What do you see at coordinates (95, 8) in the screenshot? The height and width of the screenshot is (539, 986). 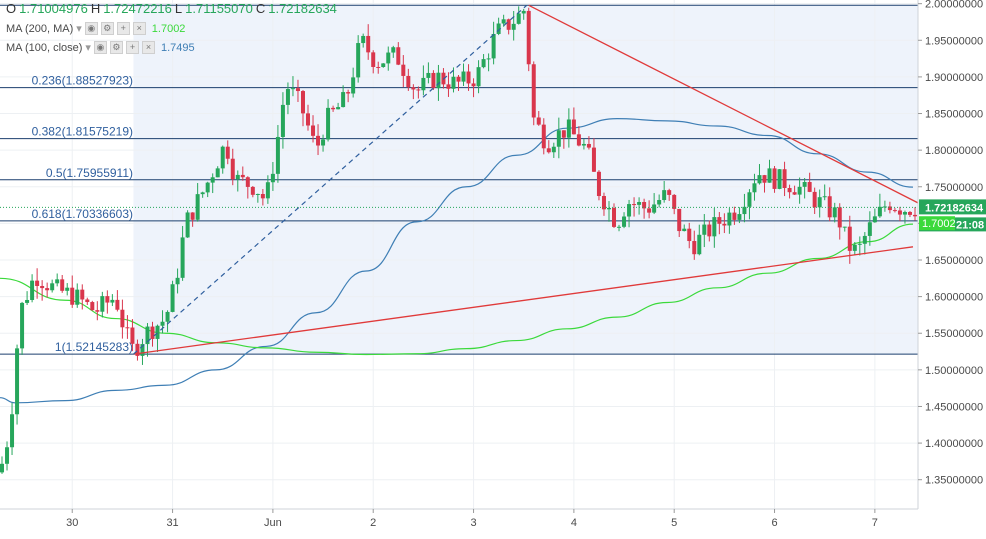 I see `high-label: H` at bounding box center [95, 8].